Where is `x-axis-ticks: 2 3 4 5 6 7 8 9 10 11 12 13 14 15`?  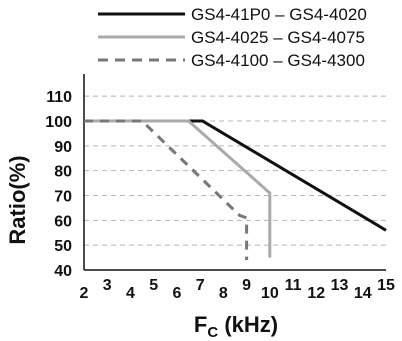 x-axis-ticks: 2 3 4 5 6 7 8 9 10 11 12 13 14 15 is located at coordinates (237, 289).